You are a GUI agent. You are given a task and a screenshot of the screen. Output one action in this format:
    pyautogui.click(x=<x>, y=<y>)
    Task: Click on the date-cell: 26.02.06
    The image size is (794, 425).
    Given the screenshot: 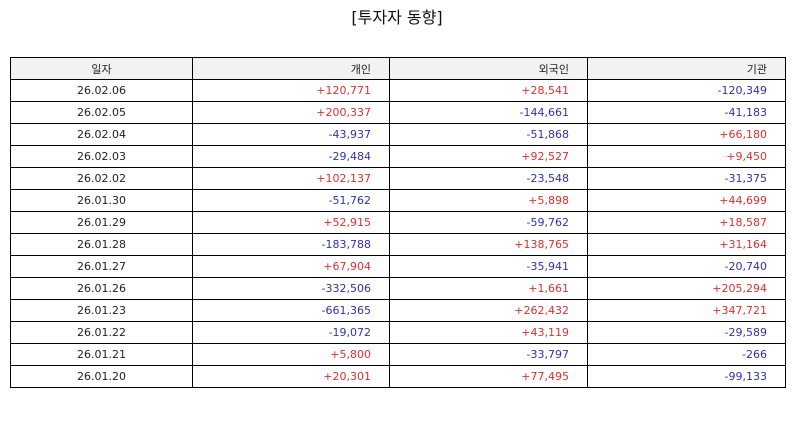 What is the action you would take?
    pyautogui.click(x=101, y=90)
    